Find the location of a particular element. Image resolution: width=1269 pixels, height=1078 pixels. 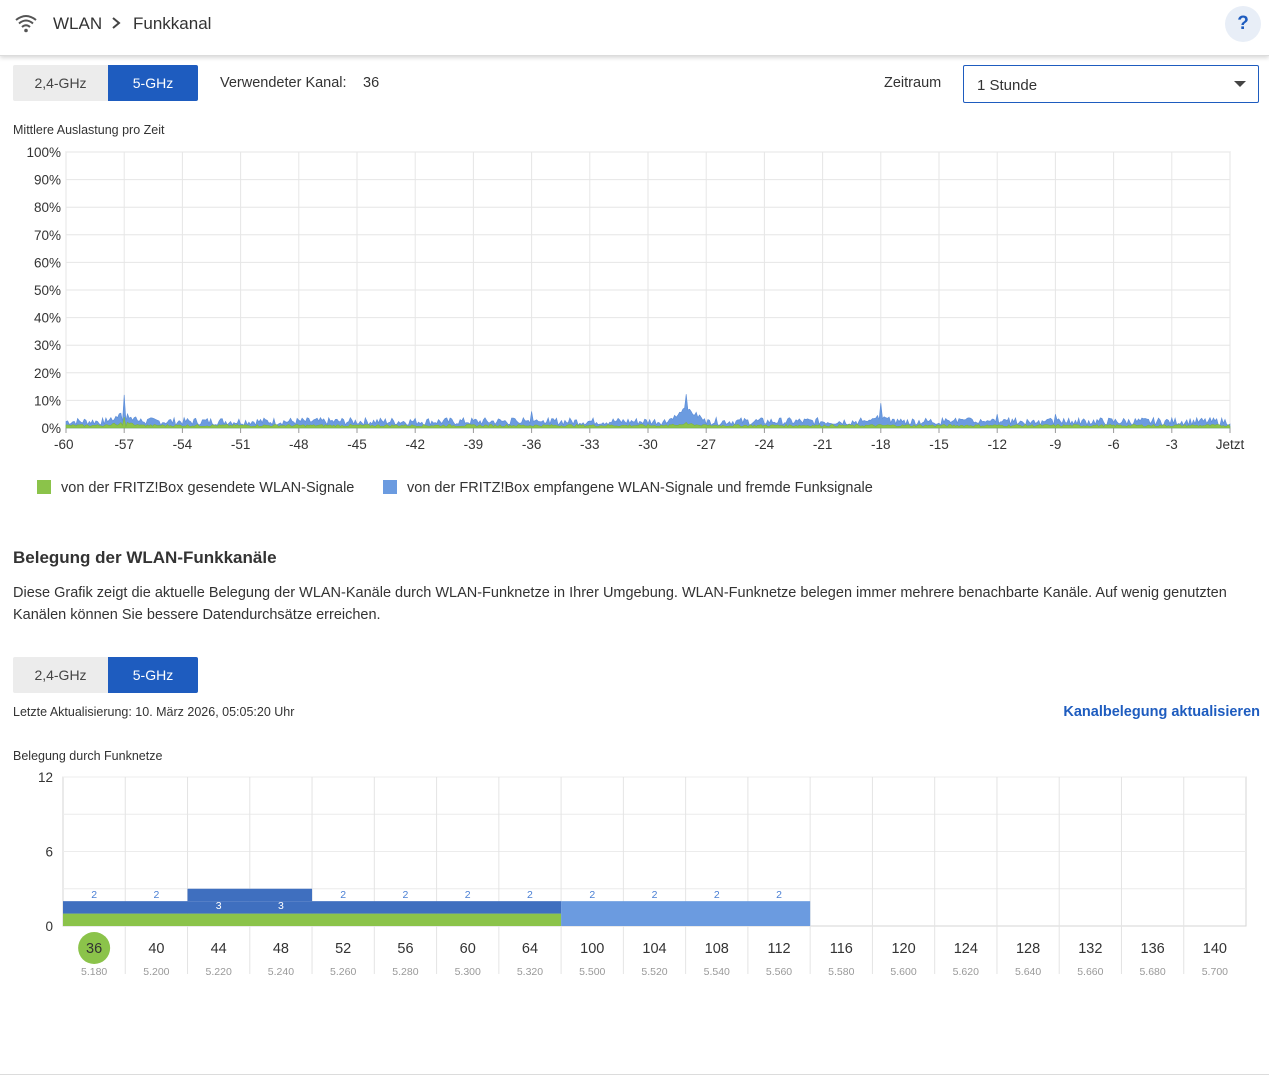

legend-sent-swatch is located at coordinates (44, 487).